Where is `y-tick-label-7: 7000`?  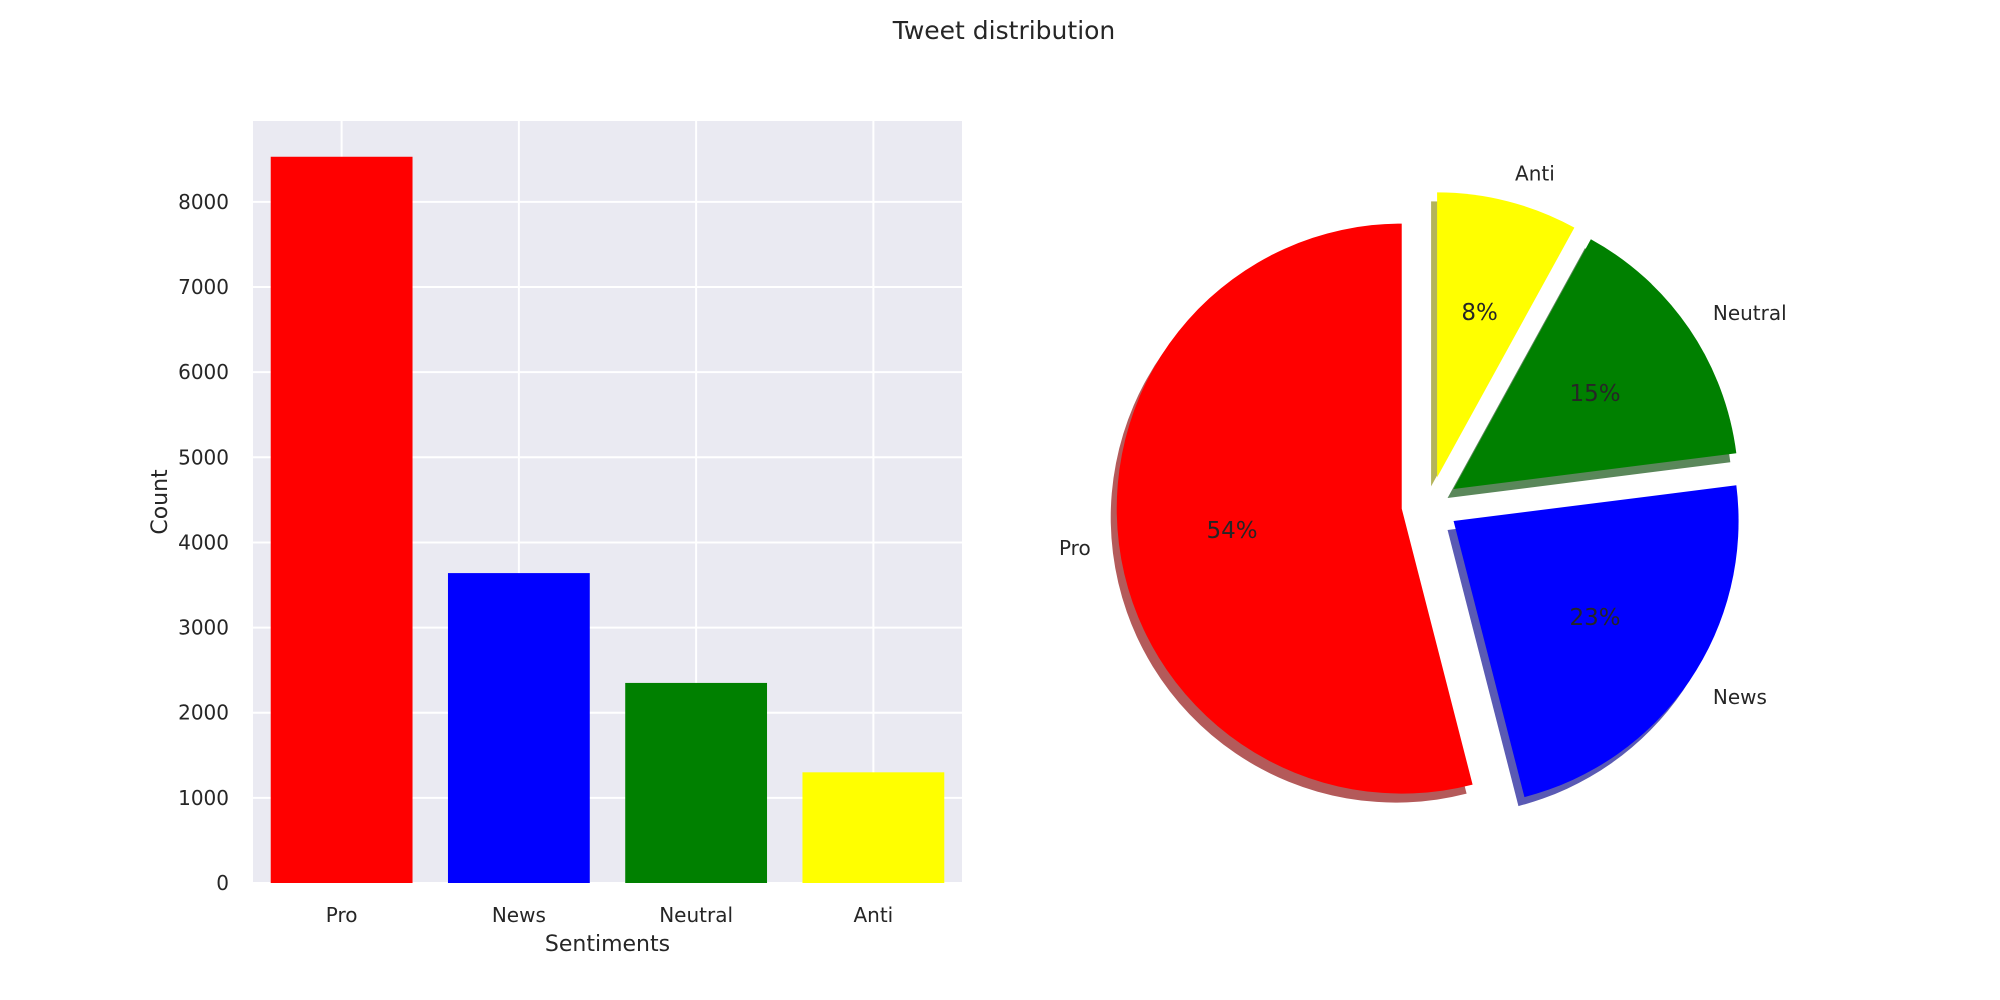
y-tick-label-7: 7000 is located at coordinates (203, 287).